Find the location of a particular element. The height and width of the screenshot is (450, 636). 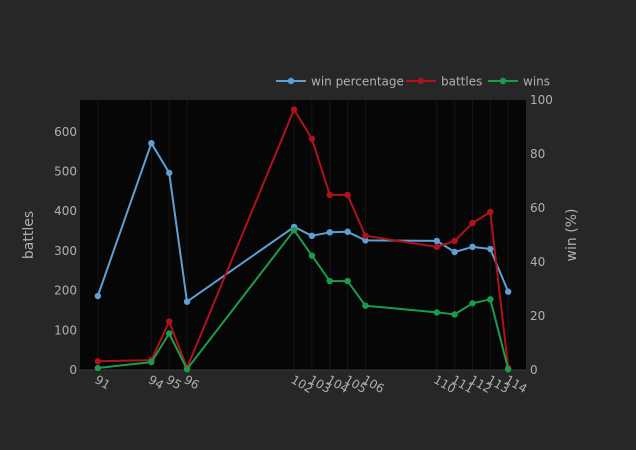

y2-tick-label-4: 80 is located at coordinates (537, 154).